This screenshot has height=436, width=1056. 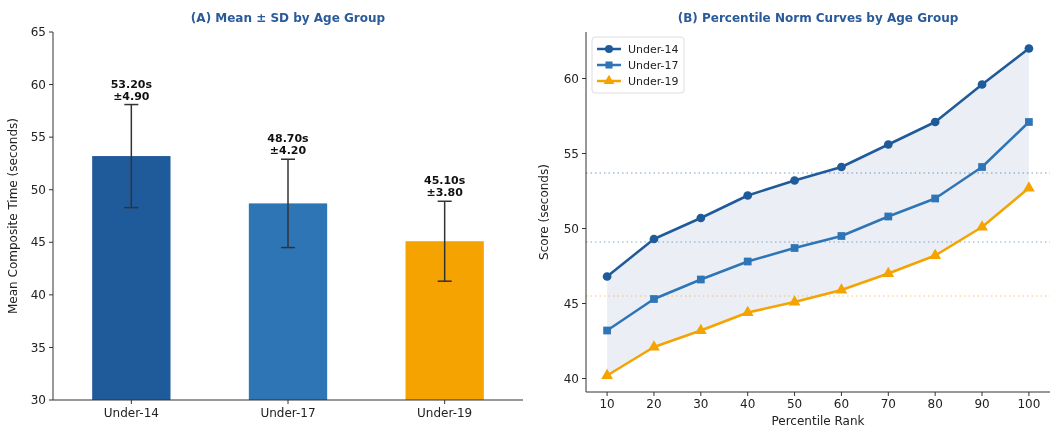 I want to click on legend-label: Under-19, so click(x=653, y=81).